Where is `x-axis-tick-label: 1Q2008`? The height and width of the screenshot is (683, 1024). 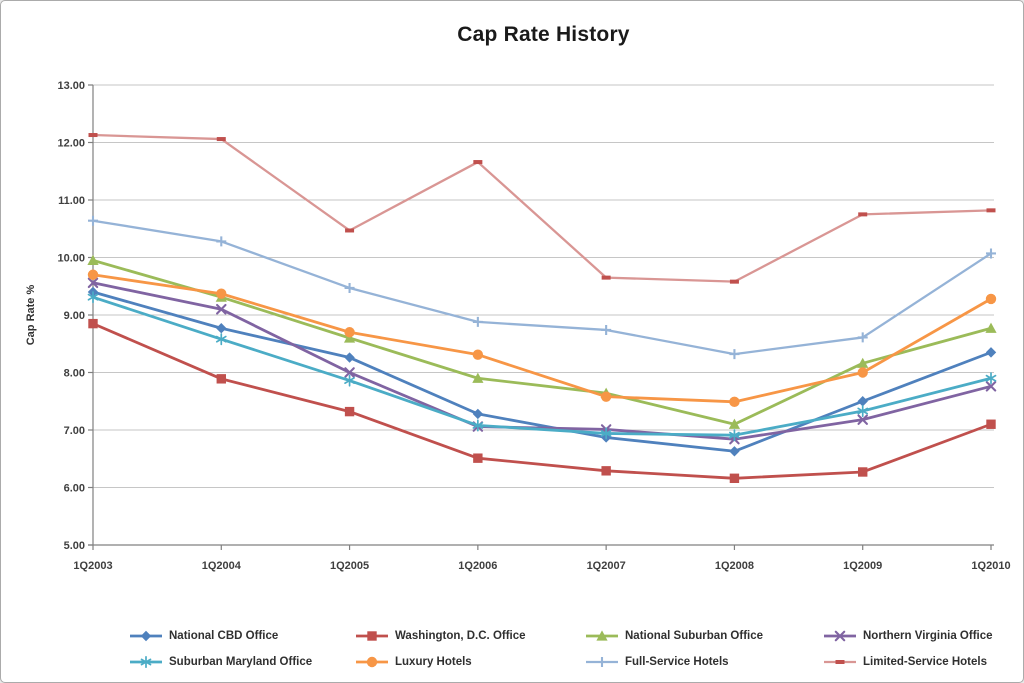
x-axis-tick-label: 1Q2008 is located at coordinates (734, 566).